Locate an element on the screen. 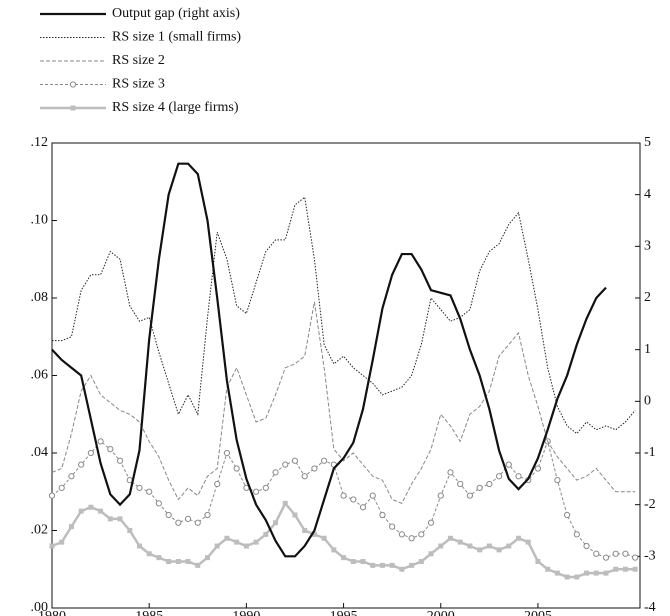 This screenshot has width=670, height=616. legend-label: RS size 2 is located at coordinates (138, 60).